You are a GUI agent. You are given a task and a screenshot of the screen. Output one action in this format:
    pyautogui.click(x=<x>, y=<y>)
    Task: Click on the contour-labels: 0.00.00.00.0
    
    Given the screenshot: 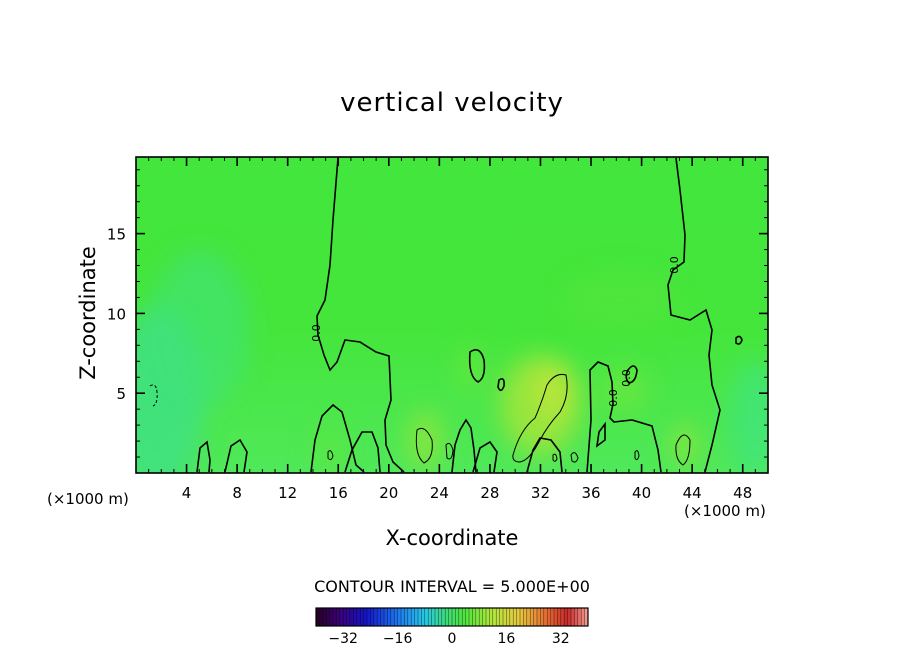 What is the action you would take?
    pyautogui.click(x=495, y=331)
    